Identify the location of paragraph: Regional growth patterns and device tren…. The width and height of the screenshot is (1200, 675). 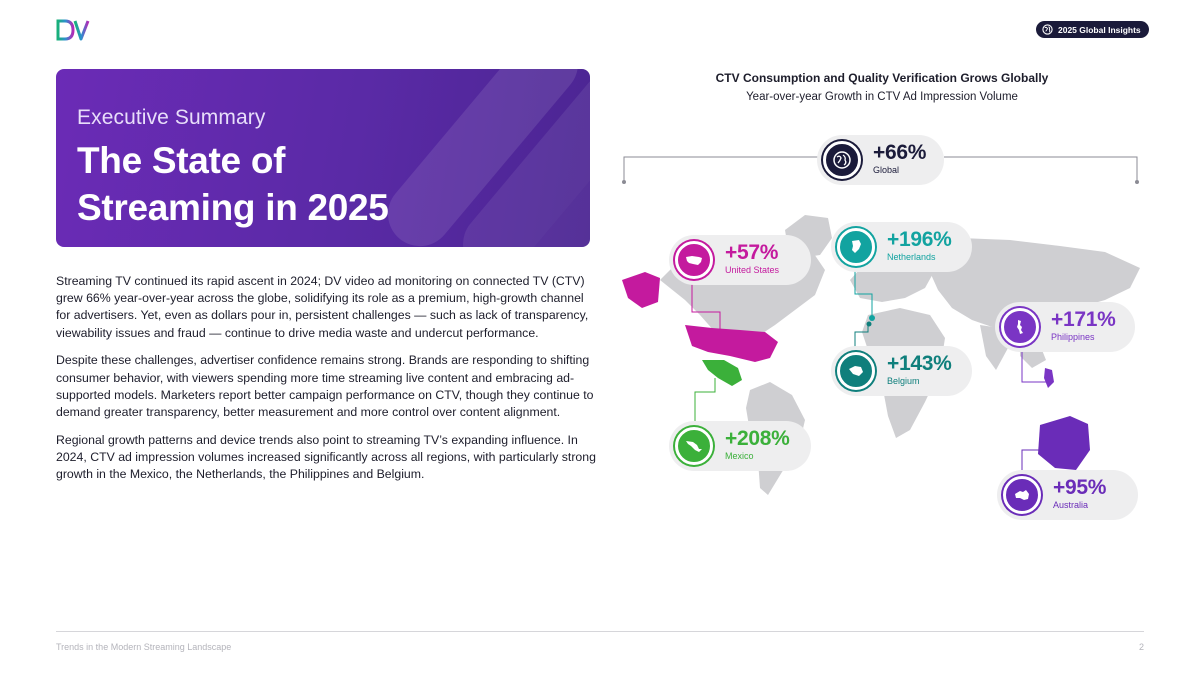
(326, 457).